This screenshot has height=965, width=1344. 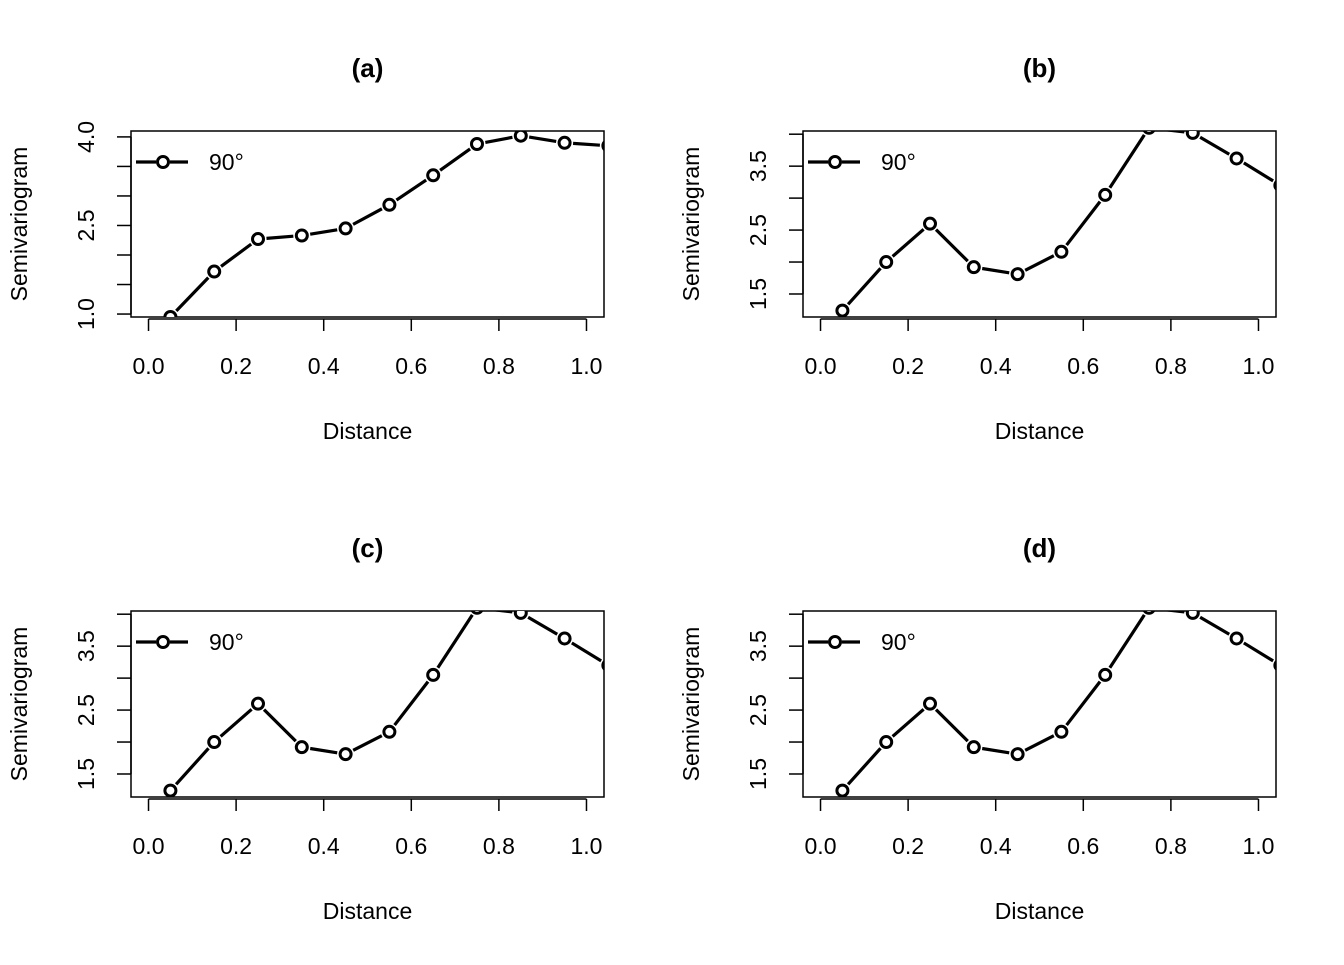 I want to click on x-tick-label: 0.2, so click(x=908, y=366).